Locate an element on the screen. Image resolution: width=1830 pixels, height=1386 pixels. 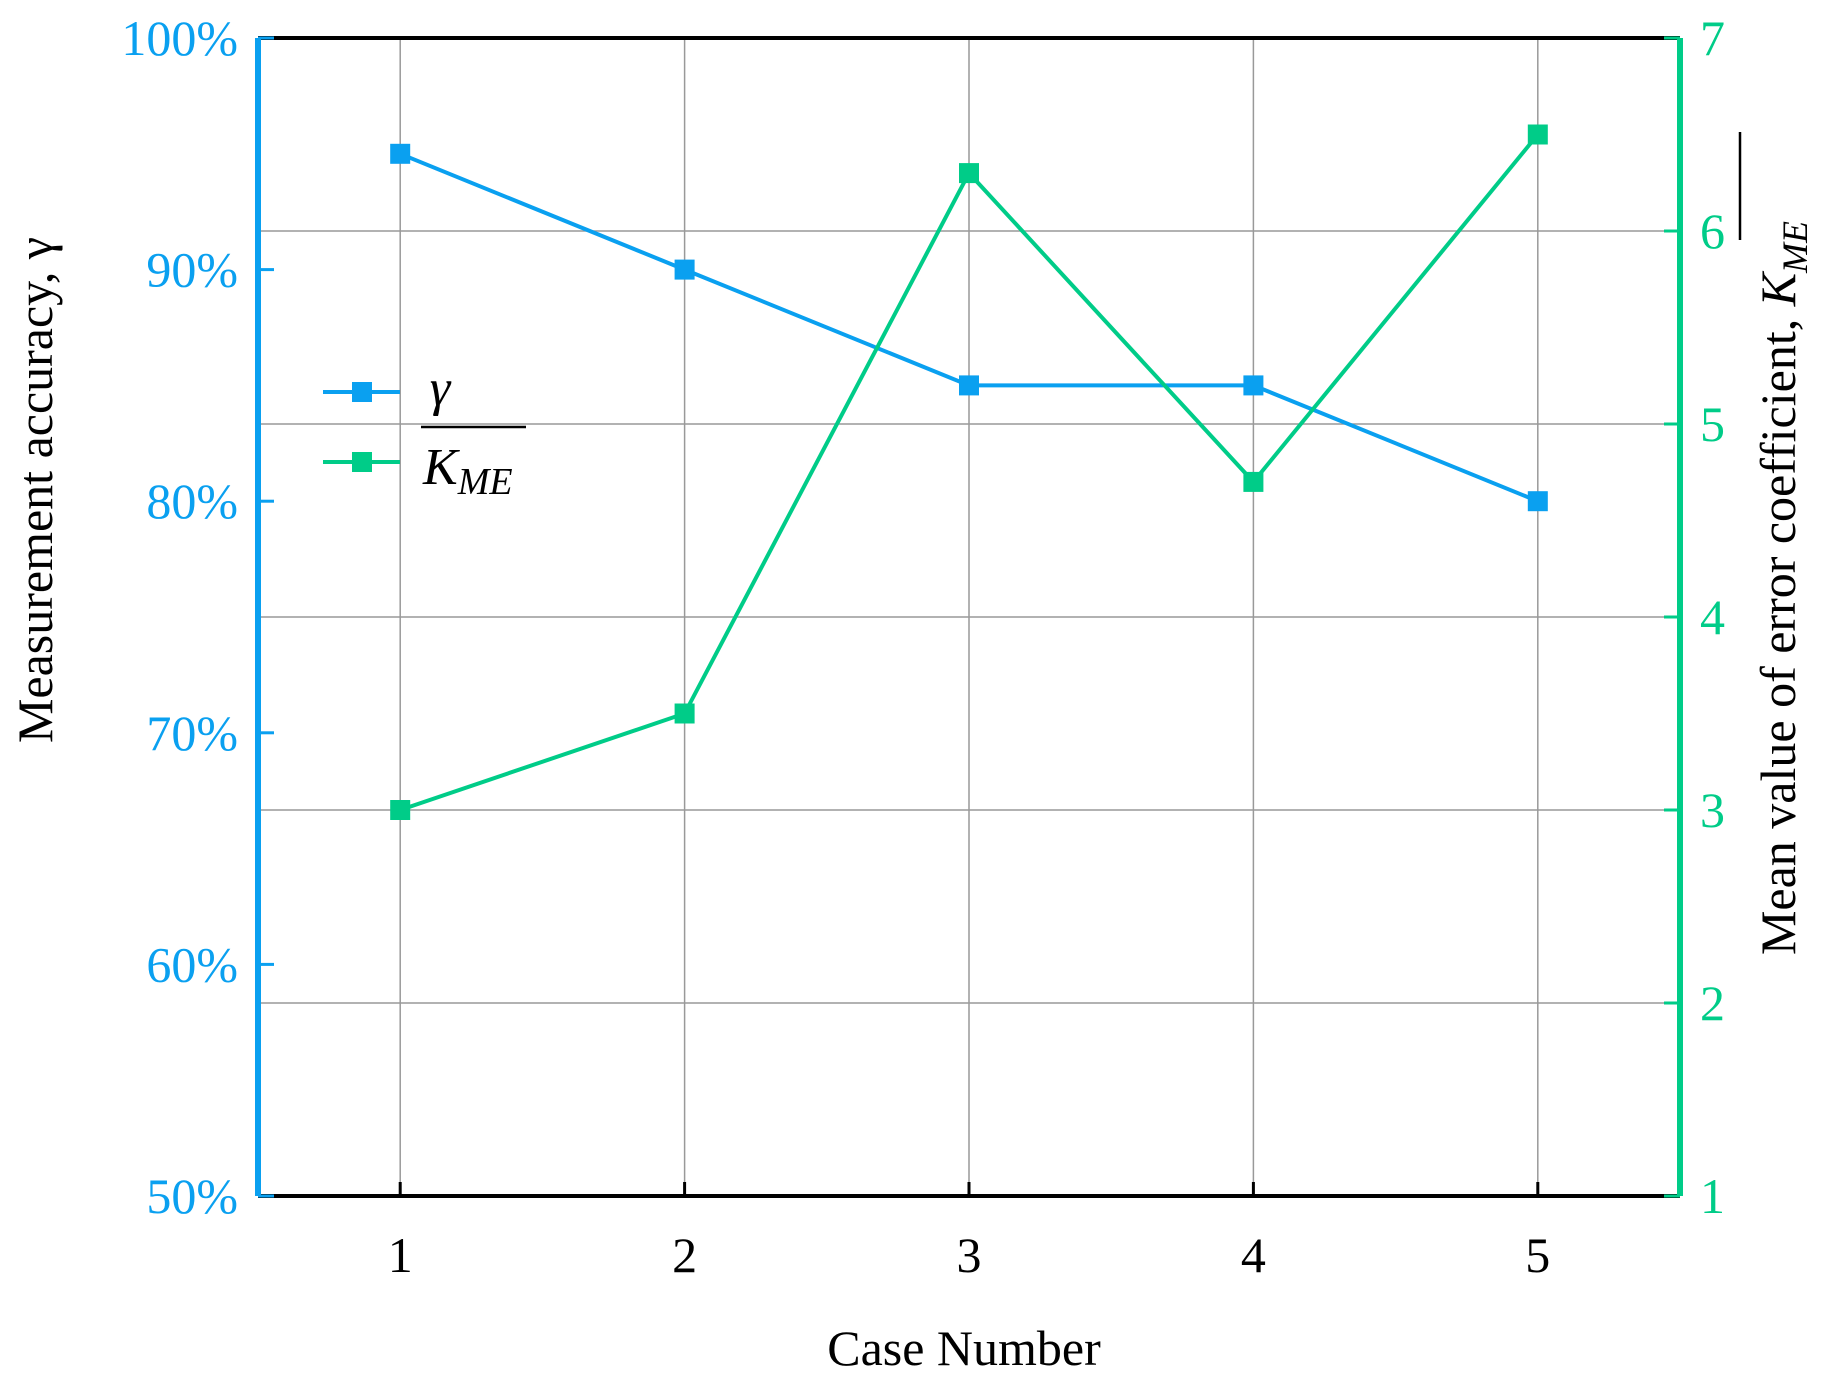
y-right-tick-label: 2 is located at coordinates (1712, 1003).